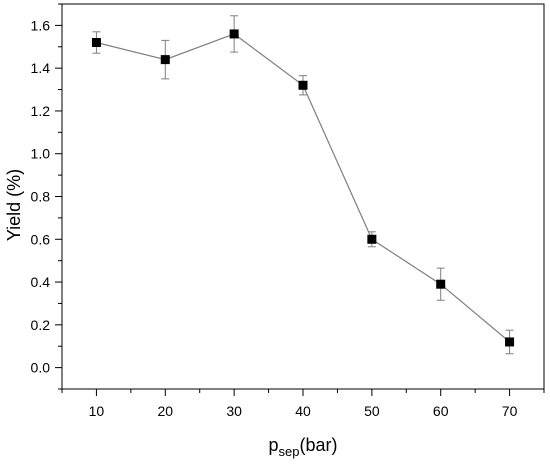  Describe the element at coordinates (510, 411) in the screenshot. I see `x-tick-label: 70` at that location.